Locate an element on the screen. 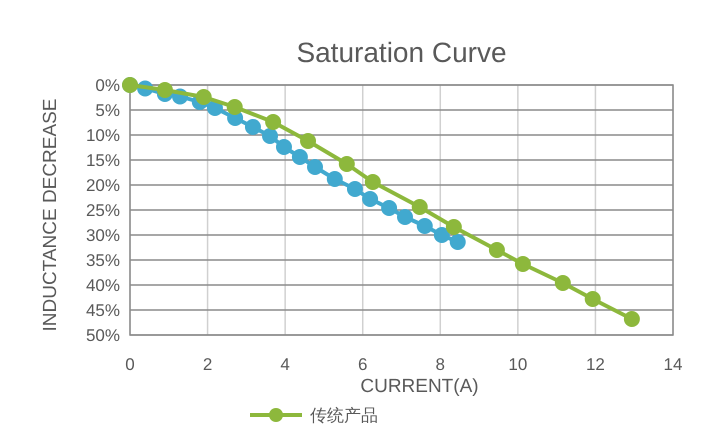  y-tick-label: 5% is located at coordinates (107, 110).